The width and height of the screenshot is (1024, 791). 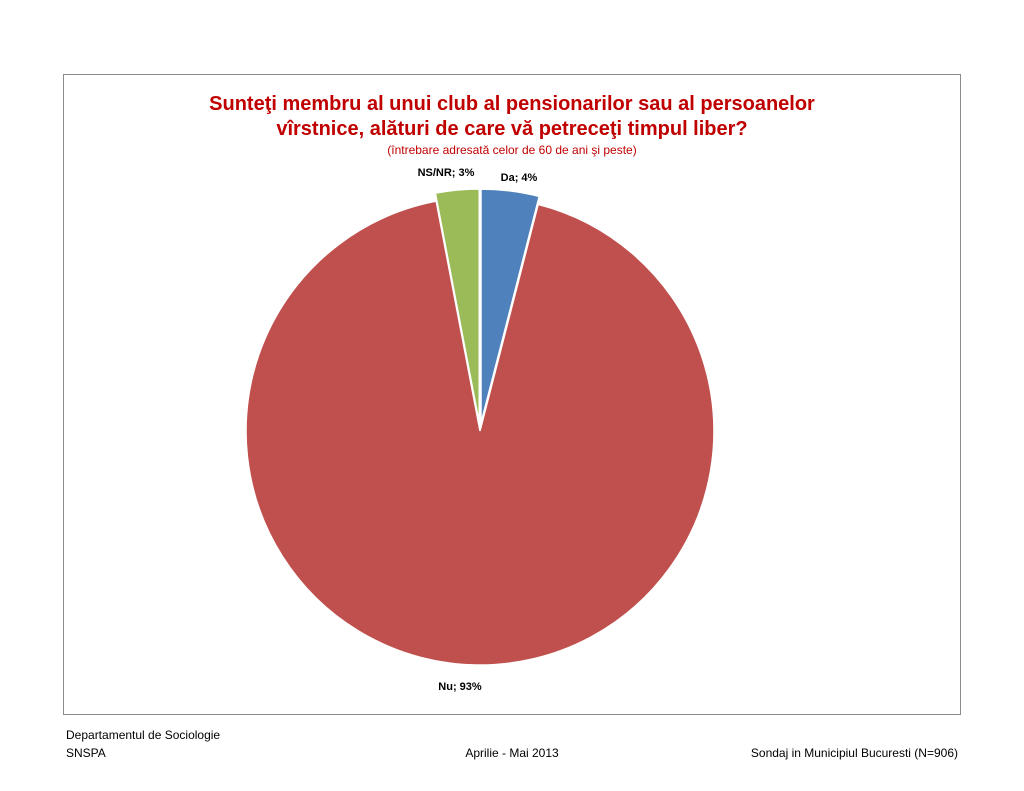 I want to click on footer-department: Departamentul de Sociologie, so click(x=143, y=735).